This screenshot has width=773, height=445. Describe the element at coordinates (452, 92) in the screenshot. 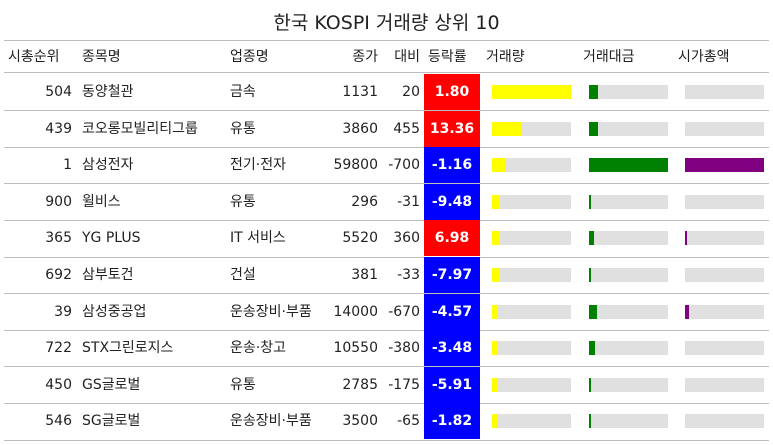

I see `rate-cell: 1.80` at that location.